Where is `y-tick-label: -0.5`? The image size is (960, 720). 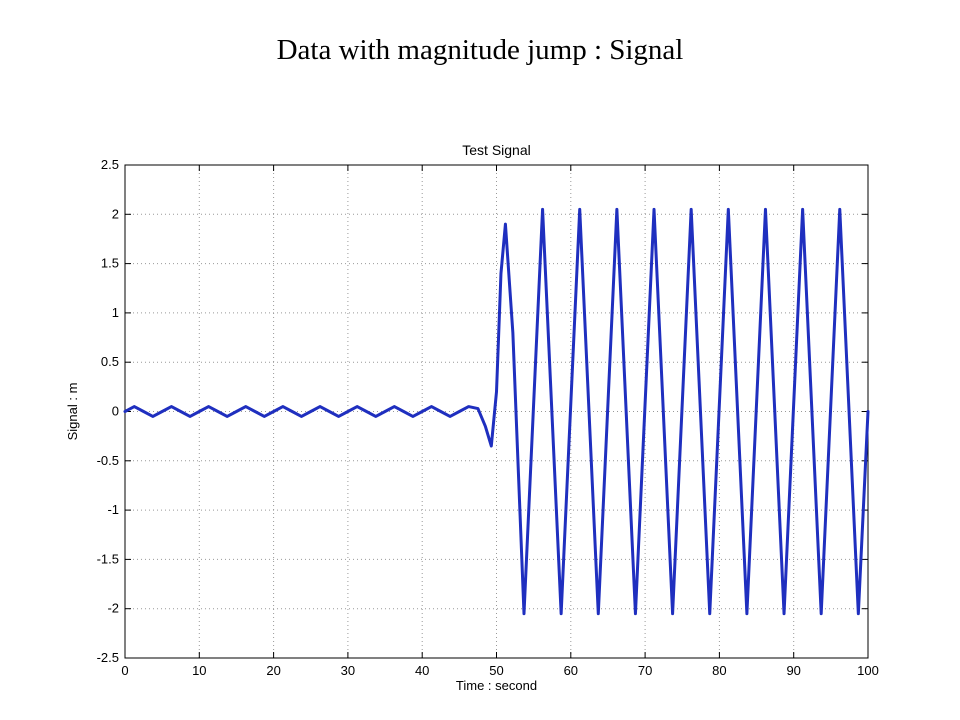
y-tick-label: -0.5 is located at coordinates (108, 460).